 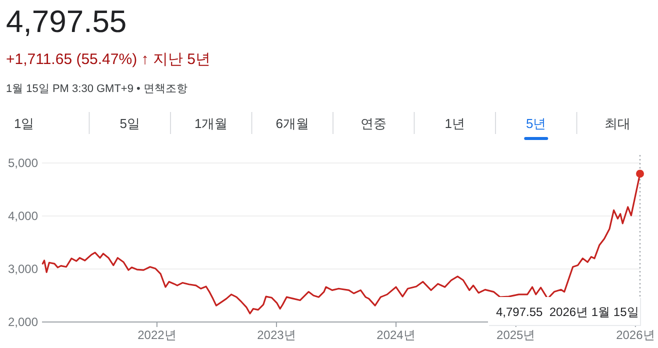 I want to click on text: 최대, so click(x=617, y=123).